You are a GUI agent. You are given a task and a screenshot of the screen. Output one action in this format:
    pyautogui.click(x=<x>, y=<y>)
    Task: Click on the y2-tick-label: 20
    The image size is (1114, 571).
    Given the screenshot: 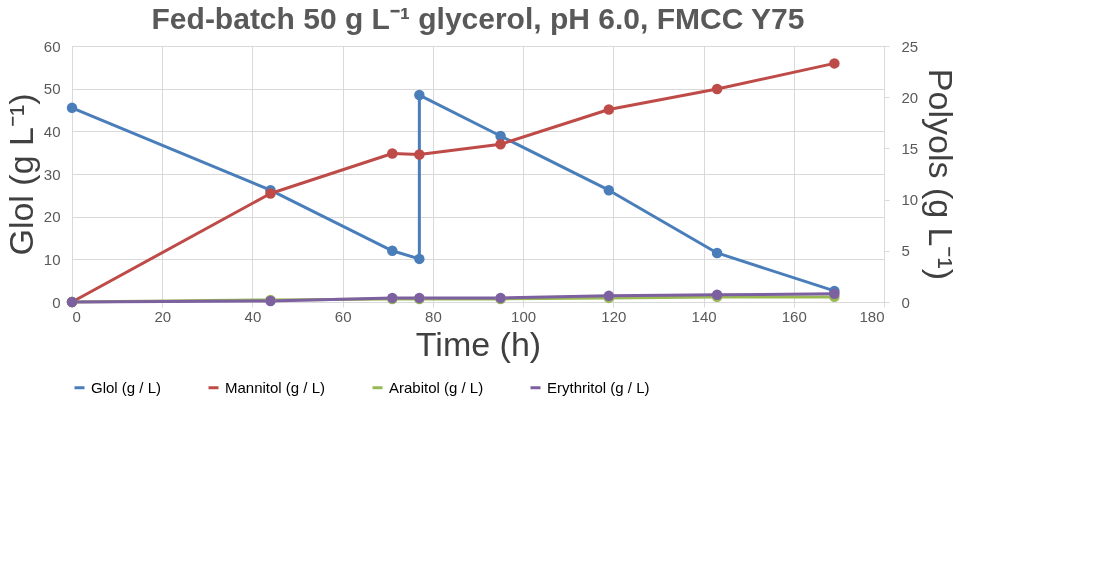 What is the action you would take?
    pyautogui.click(x=910, y=97)
    